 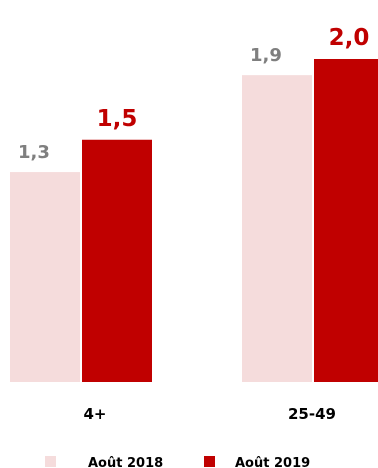 What do you see at coordinates (266, 55) in the screenshot?
I see `value-label-aout-2018-1: 1,9` at bounding box center [266, 55].